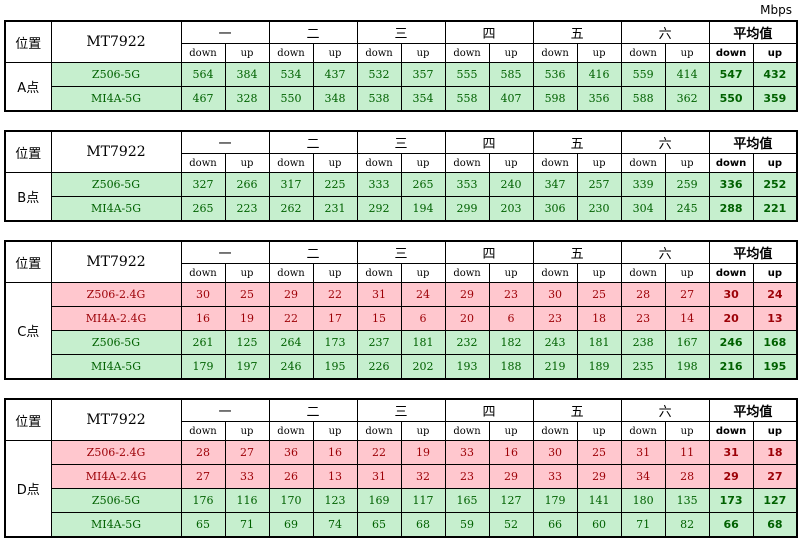  What do you see at coordinates (379, 342) in the screenshot?
I see `value-cell: 237` at bounding box center [379, 342].